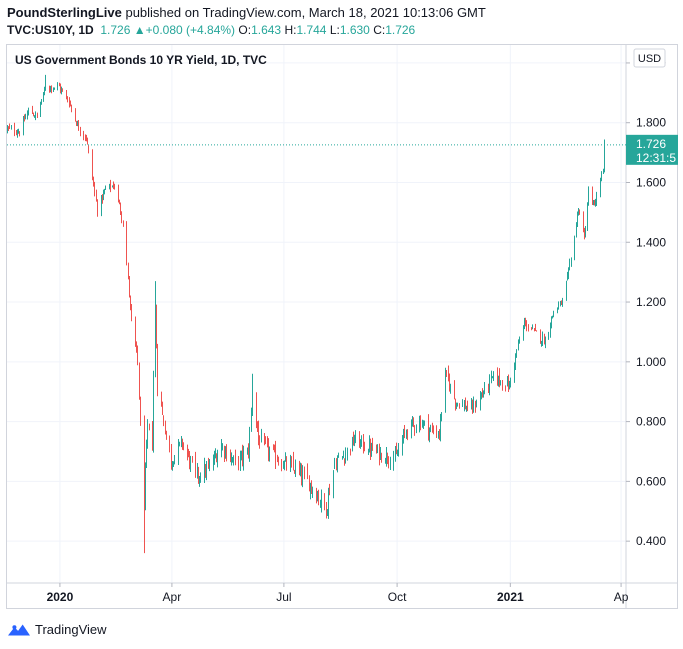  I want to click on low-label: L:, so click(334, 30).